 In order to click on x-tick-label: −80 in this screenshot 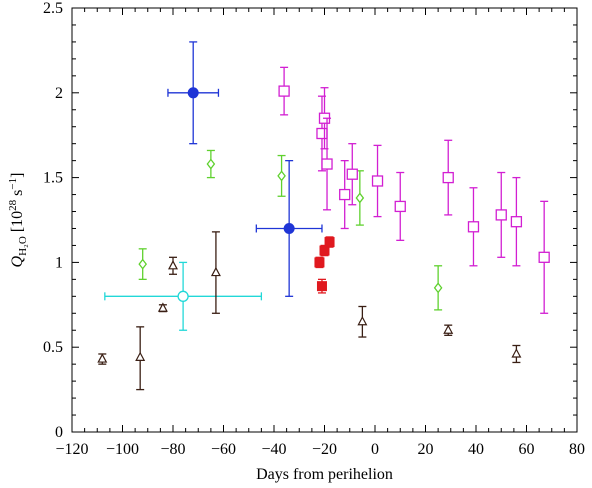, I will do `click(172, 449)`.